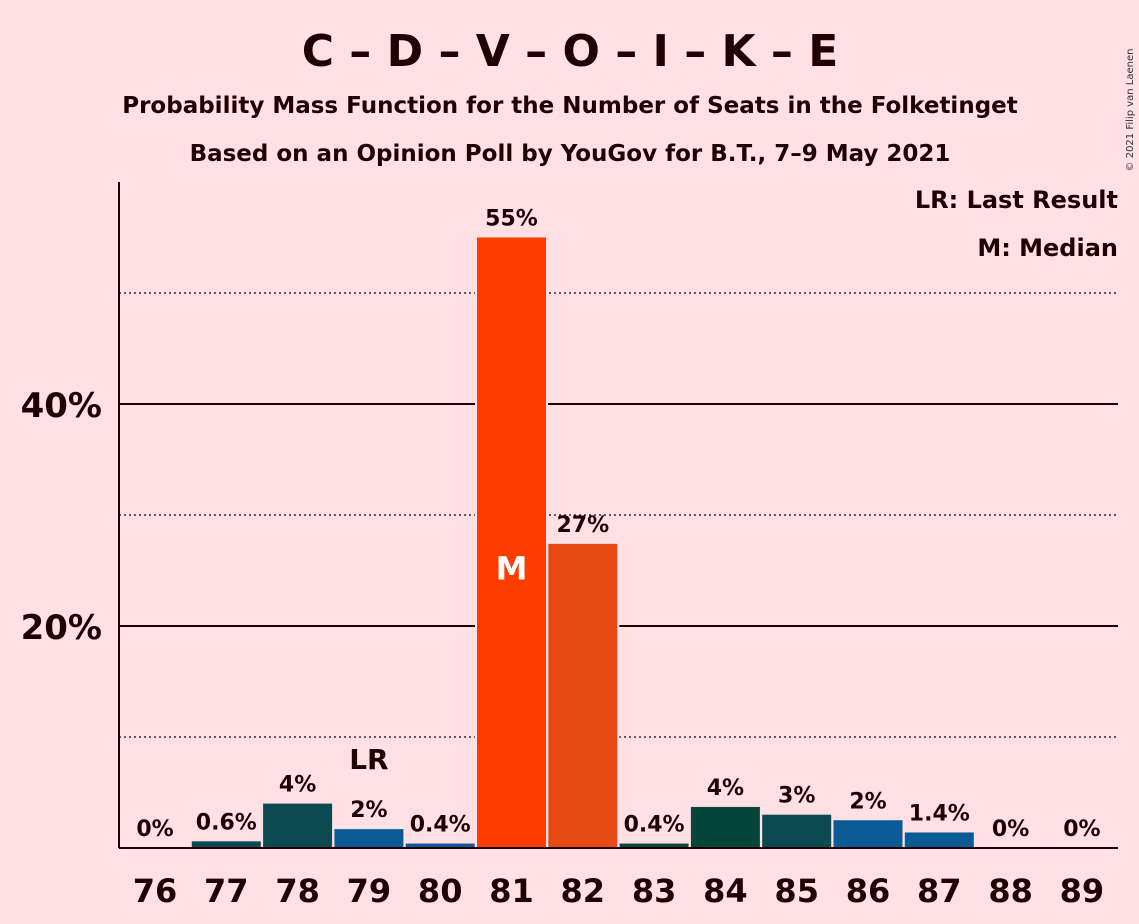 This screenshot has width=1139, height=924. What do you see at coordinates (226, 822) in the screenshot?
I see `data-label-77: 0.6%` at bounding box center [226, 822].